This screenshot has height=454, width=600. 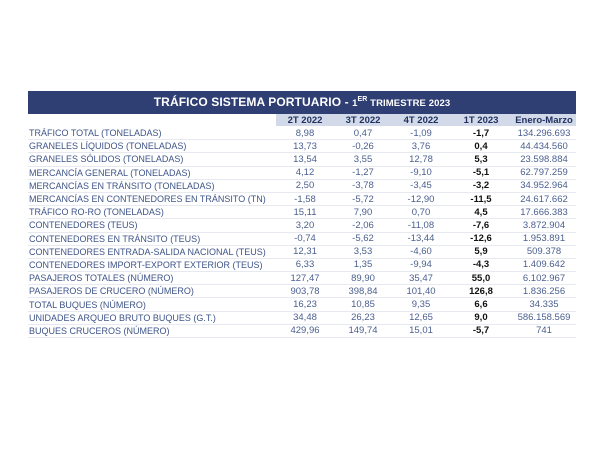 I want to click on row-label: TRÁFICO RO-RO (TONELADAS), so click(x=152, y=212).